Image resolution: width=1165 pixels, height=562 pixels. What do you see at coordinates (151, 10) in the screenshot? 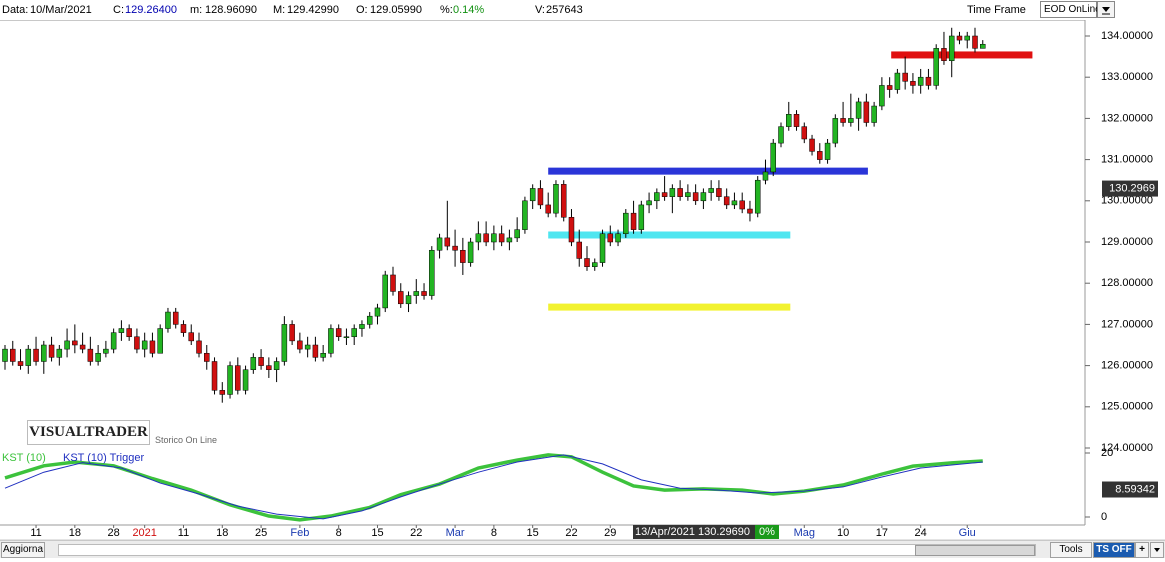
I see `header-value: 129.26400` at bounding box center [151, 10].